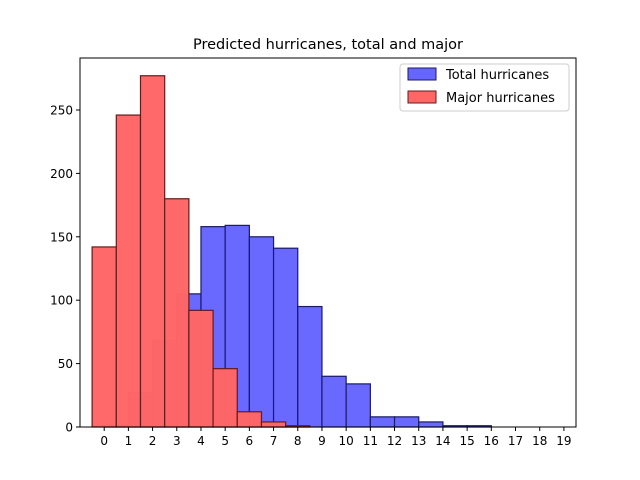 This screenshot has height=480, width=640. What do you see at coordinates (225, 441) in the screenshot?
I see `x-tick-label: 5` at bounding box center [225, 441].